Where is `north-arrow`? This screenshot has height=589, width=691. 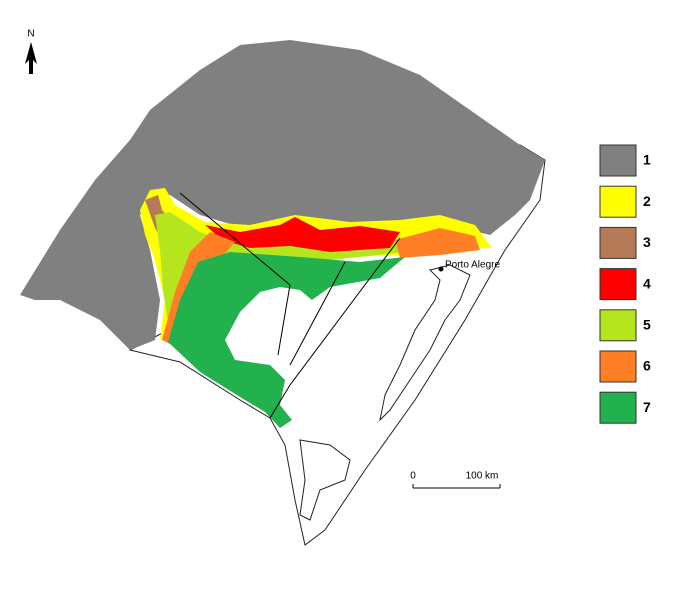 north-arrow is located at coordinates (31, 58).